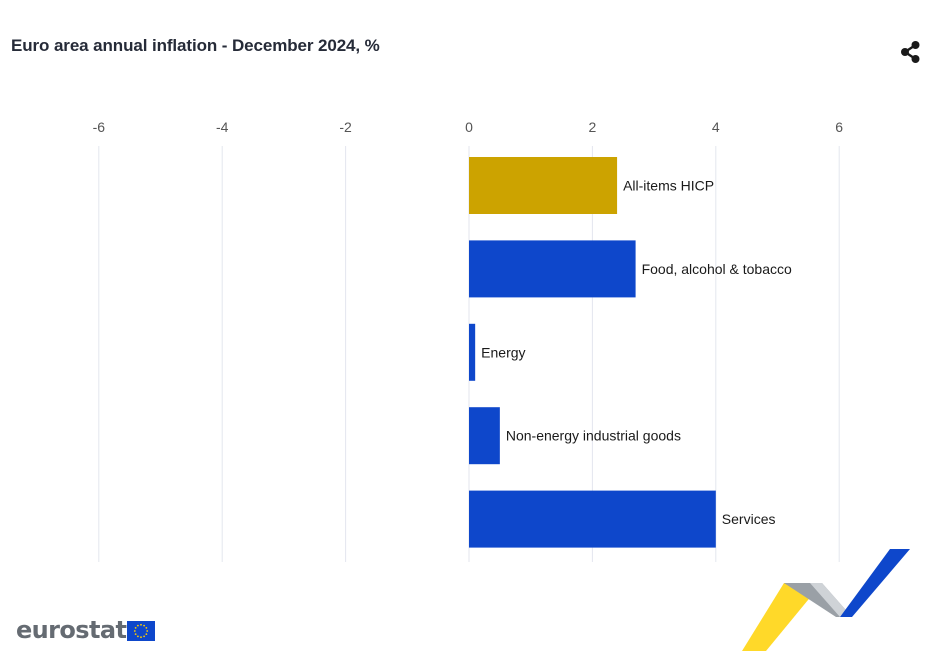 This screenshot has height=662, width=941. Describe the element at coordinates (716, 127) in the screenshot. I see `x-tick-label: 4` at that location.